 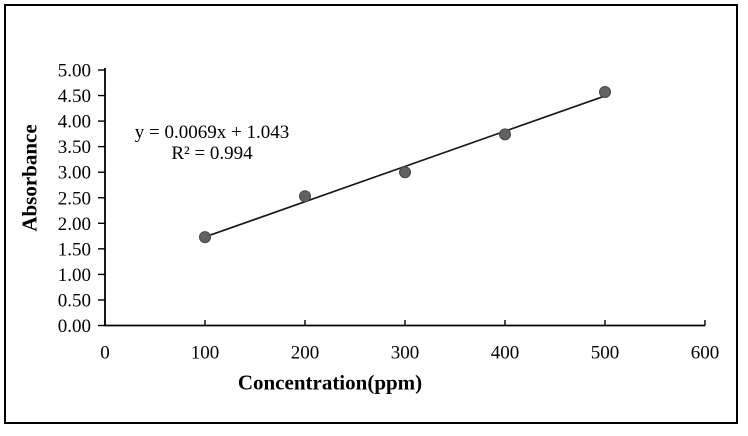 I want to click on trendline-equation-label: y = 0.0069x + 1.043, so click(x=212, y=132).